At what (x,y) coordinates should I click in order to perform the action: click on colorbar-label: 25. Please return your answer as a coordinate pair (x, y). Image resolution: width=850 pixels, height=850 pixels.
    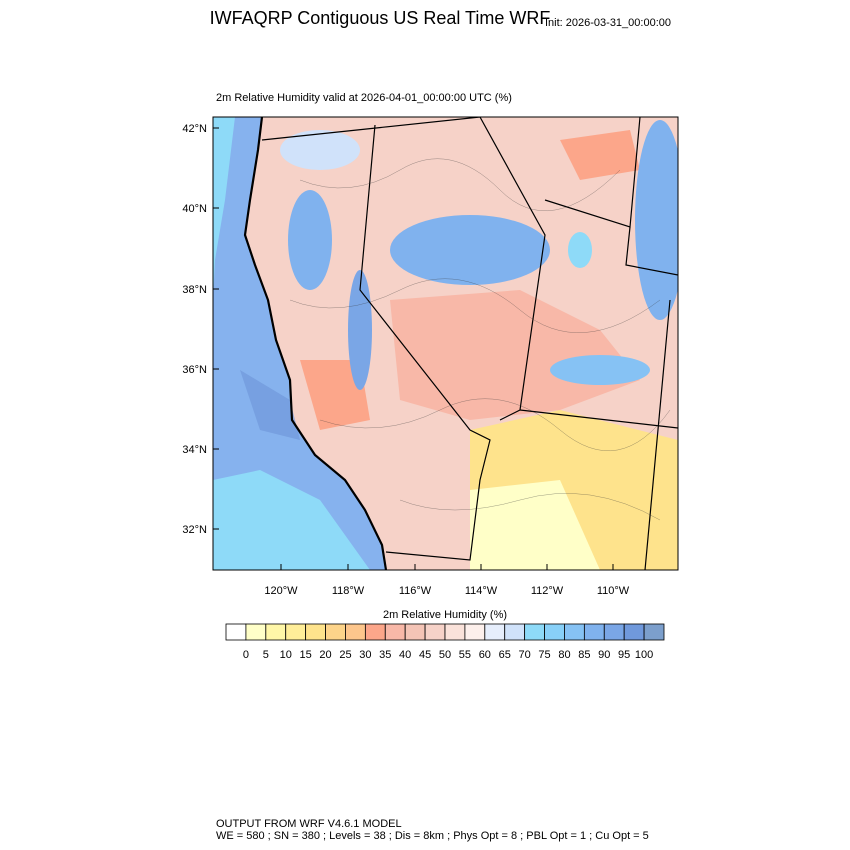
    Looking at the image, I should click on (345, 655).